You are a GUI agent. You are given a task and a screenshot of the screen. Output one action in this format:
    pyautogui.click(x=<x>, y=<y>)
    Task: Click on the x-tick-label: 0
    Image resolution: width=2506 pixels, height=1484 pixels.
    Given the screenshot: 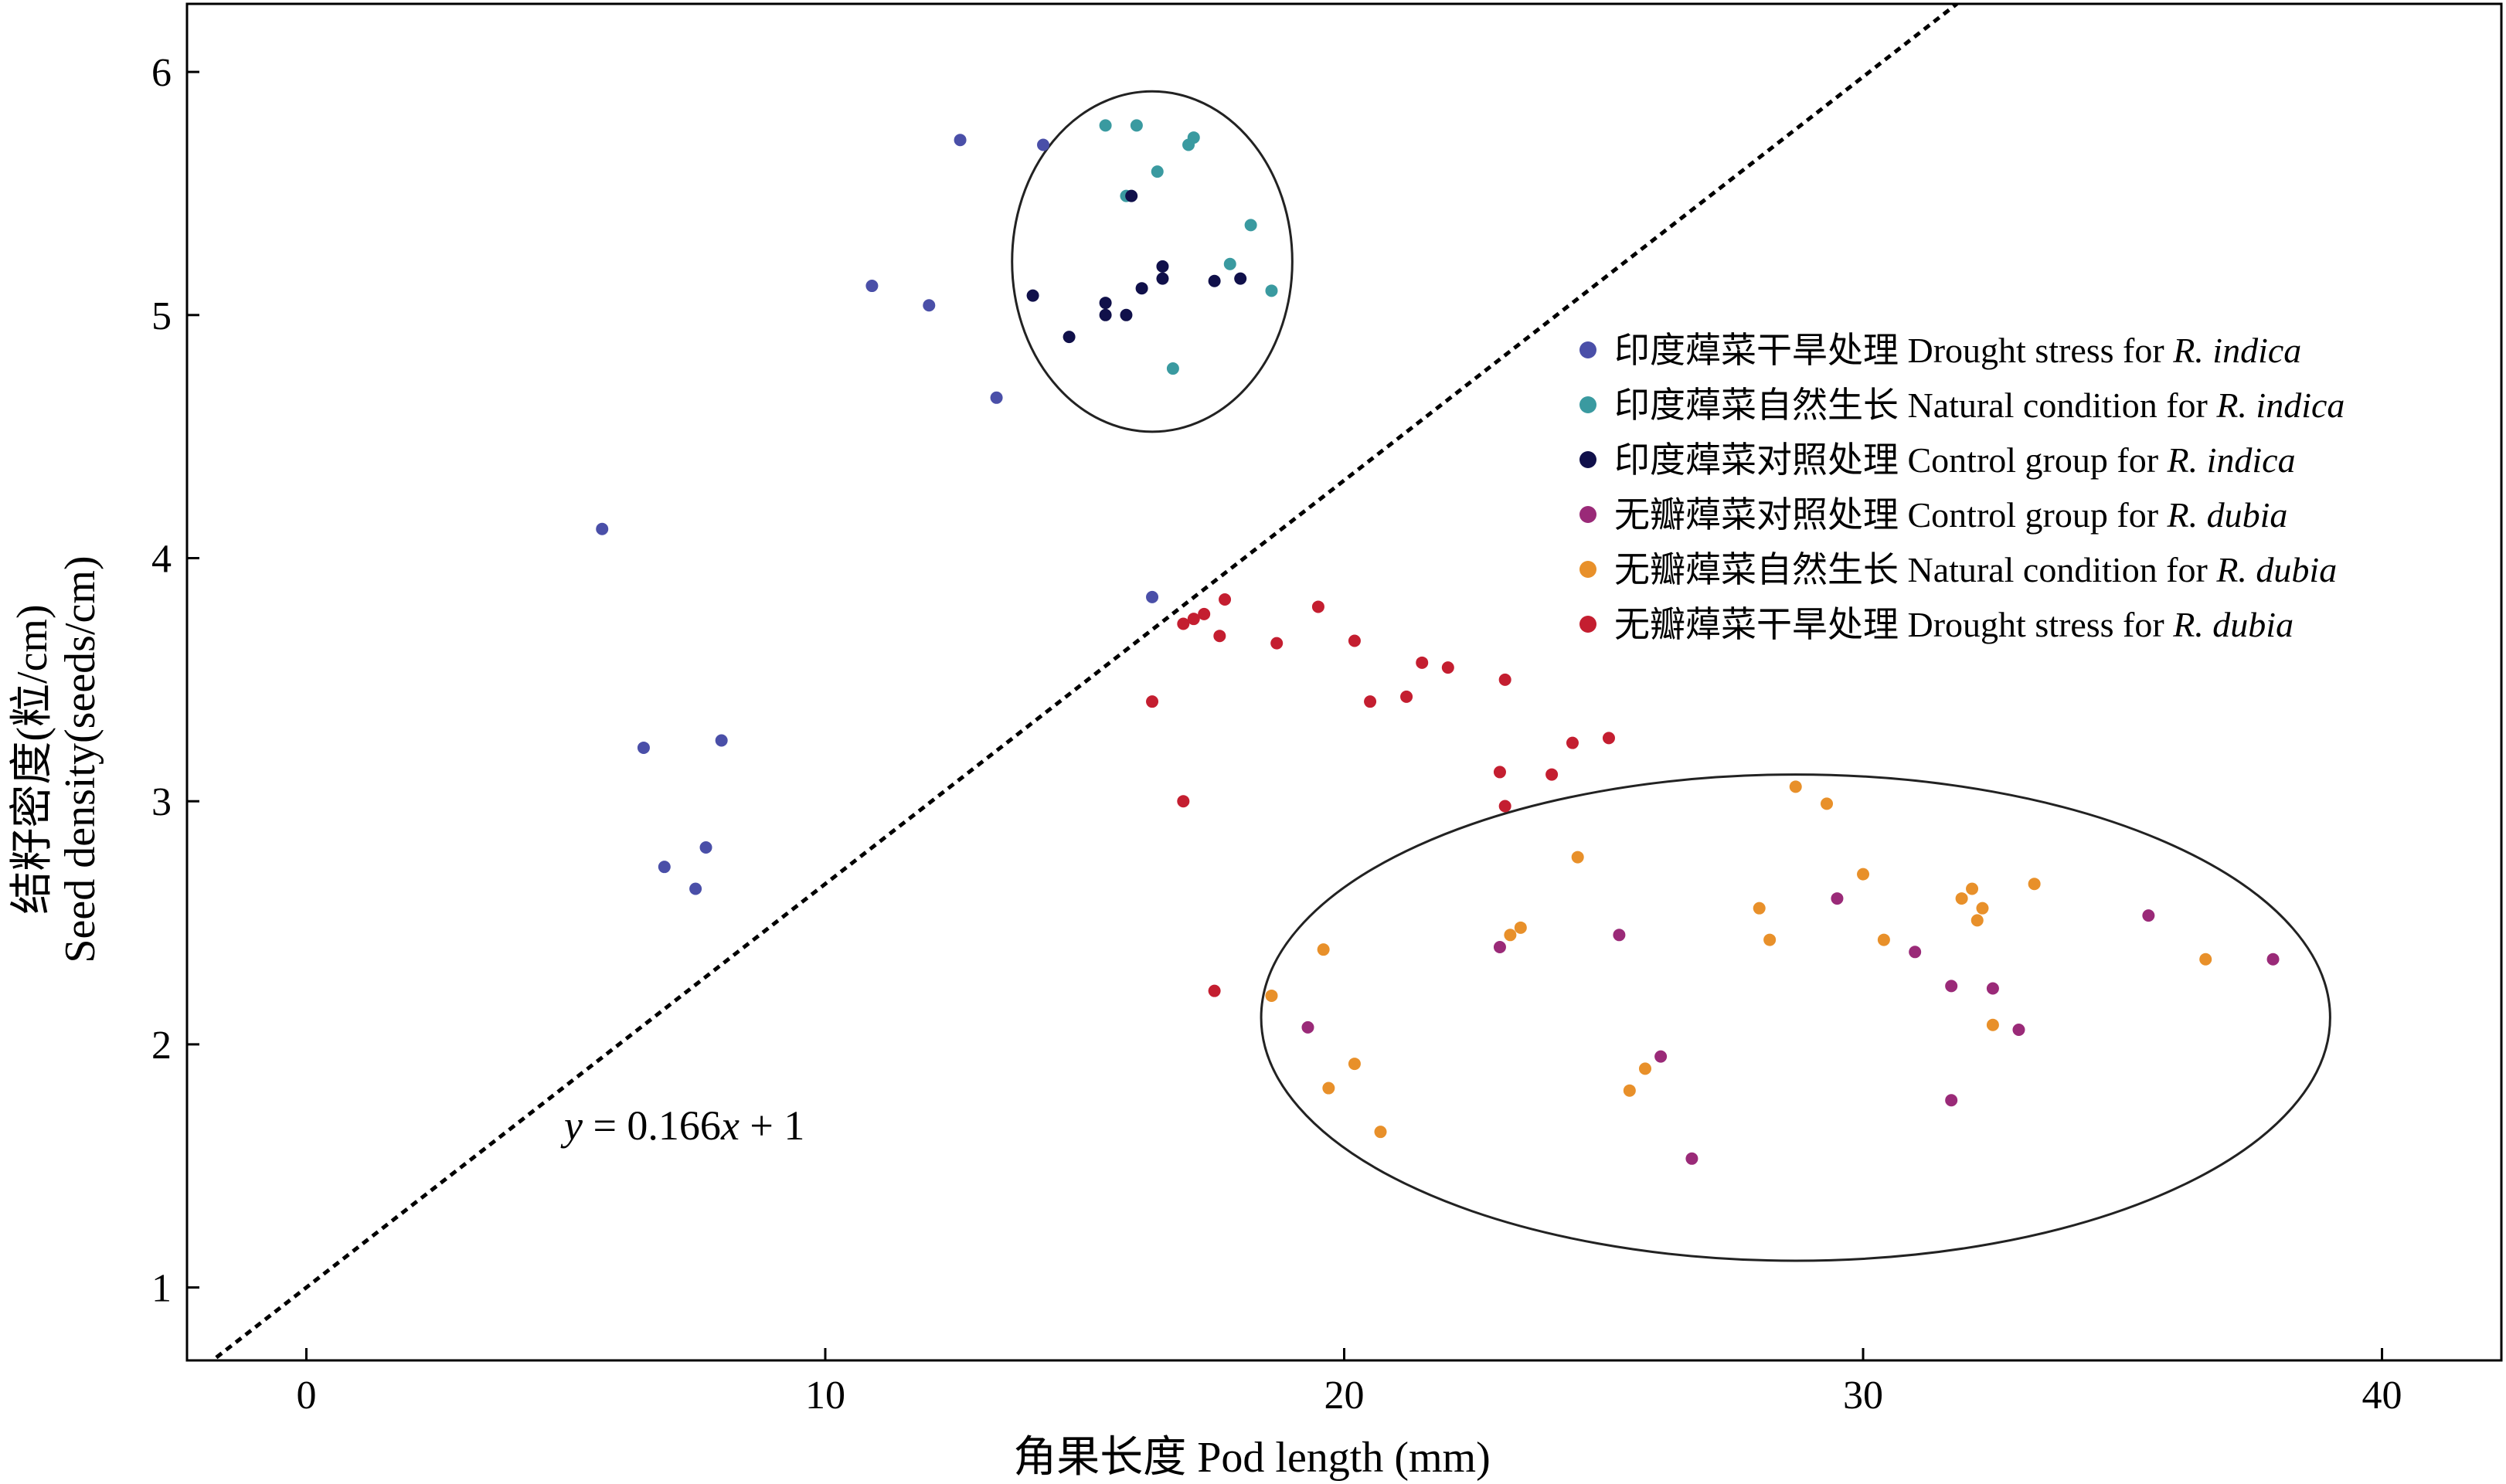 What is the action you would take?
    pyautogui.click(x=306, y=1396)
    